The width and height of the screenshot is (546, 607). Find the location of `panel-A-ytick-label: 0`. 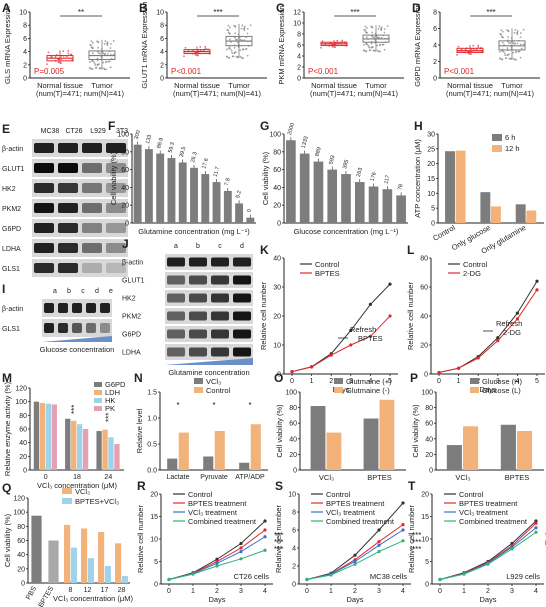

panel-A-ytick-label: 0 is located at coordinates (25, 79).